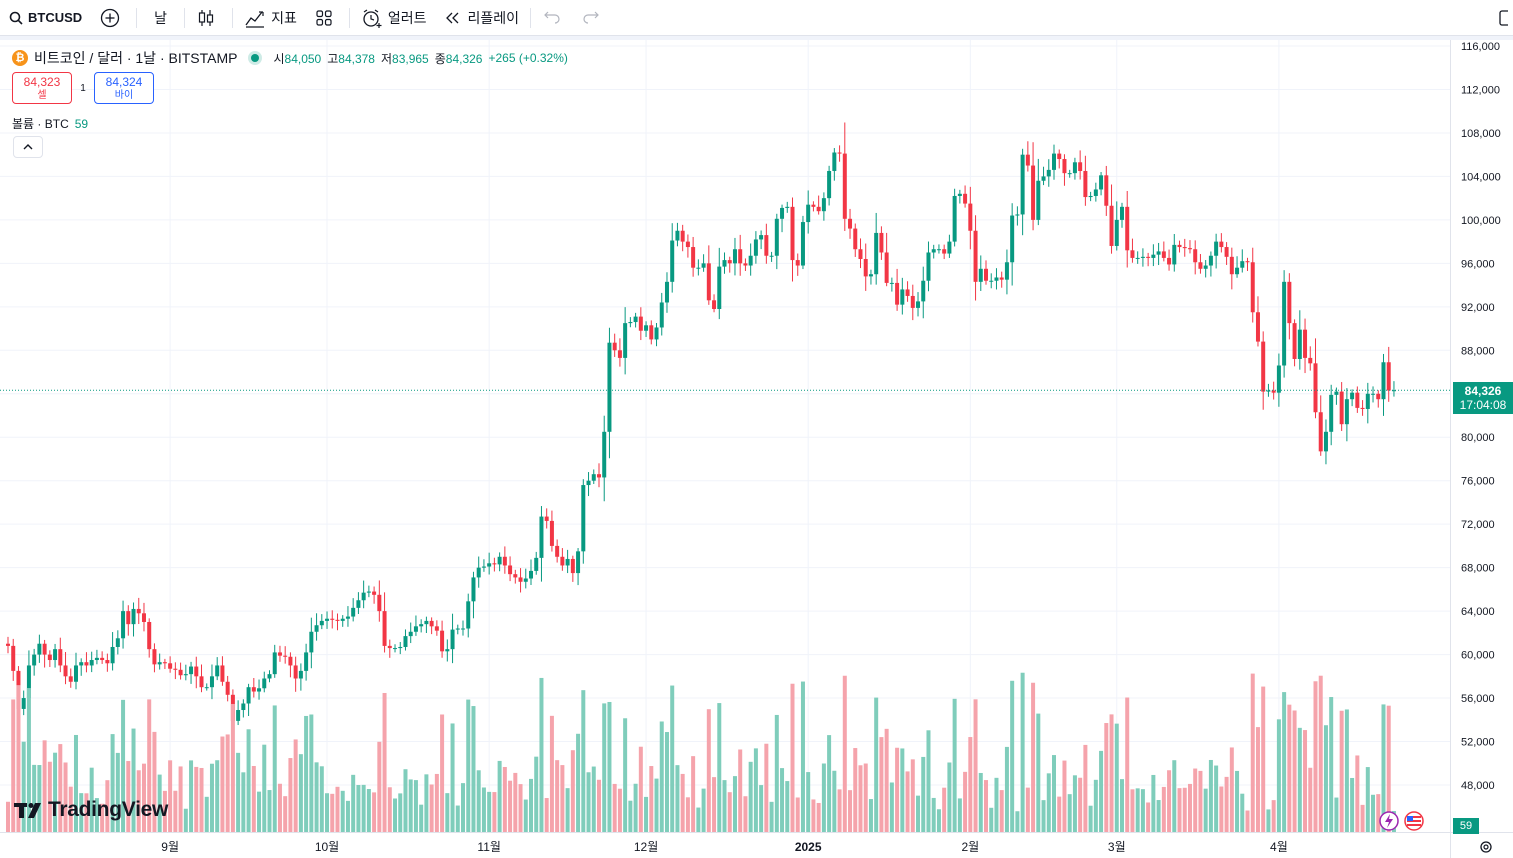  Describe the element at coordinates (1414, 821) in the screenshot. I see `us-flag-icon` at that location.